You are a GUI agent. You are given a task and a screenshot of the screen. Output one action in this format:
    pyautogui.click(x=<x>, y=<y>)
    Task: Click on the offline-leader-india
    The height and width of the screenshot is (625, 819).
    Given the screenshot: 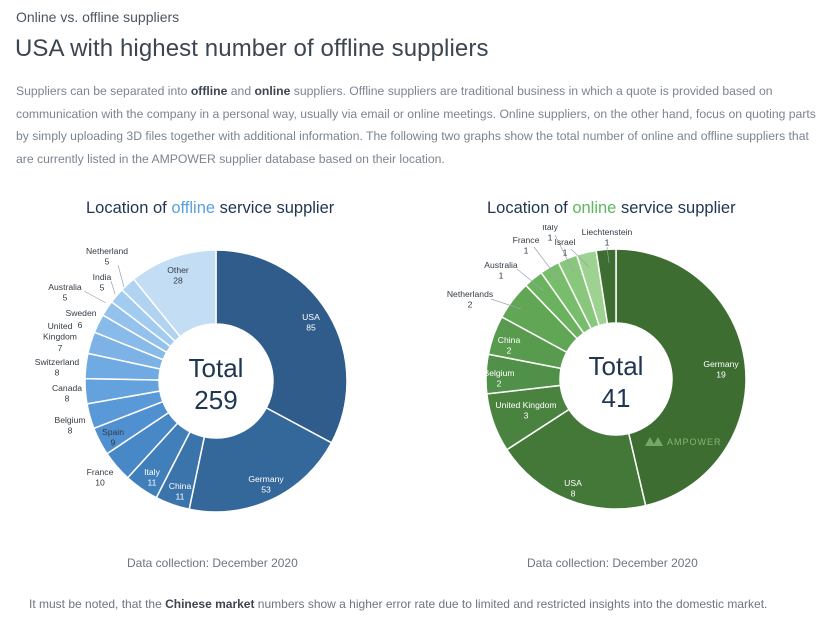 What is the action you would take?
    pyautogui.click(x=113, y=287)
    